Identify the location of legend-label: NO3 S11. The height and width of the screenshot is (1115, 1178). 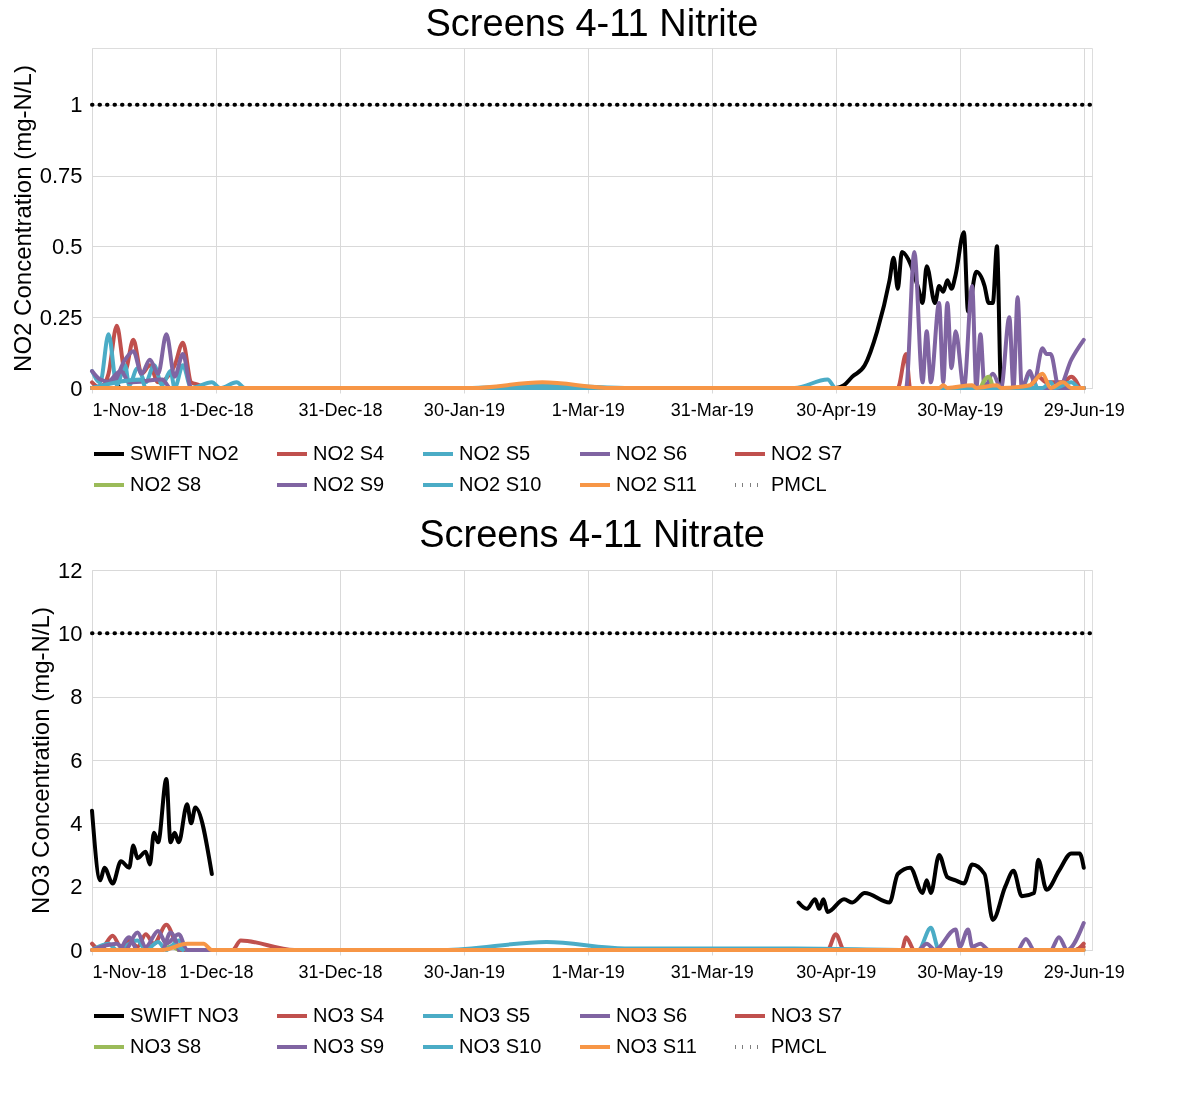
(656, 1046).